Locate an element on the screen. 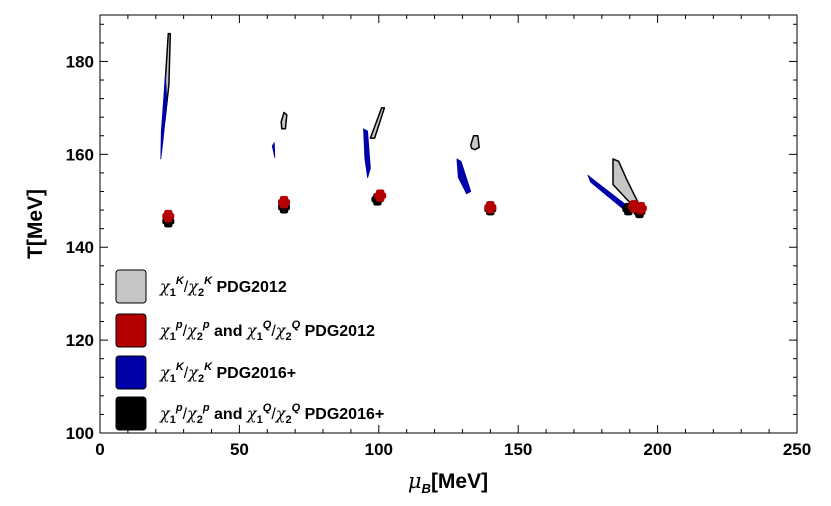 The height and width of the screenshot is (506, 831). x-tick-label: 250 is located at coordinates (797, 449).